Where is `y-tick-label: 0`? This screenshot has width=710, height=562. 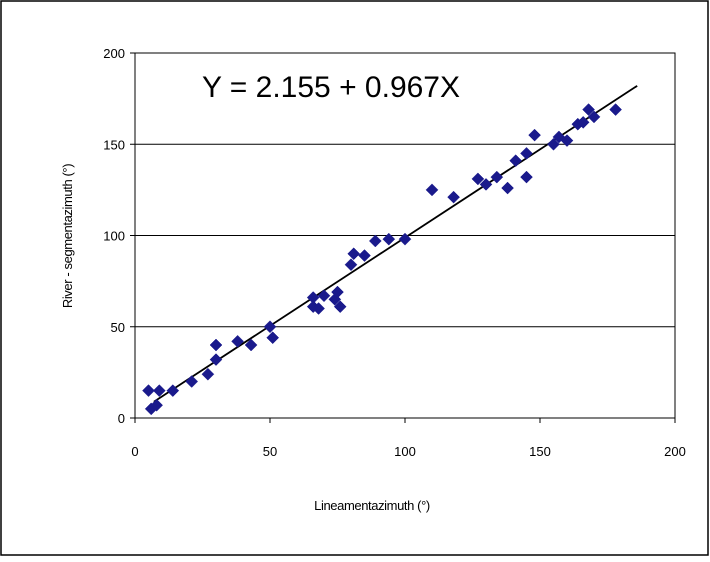
y-tick-label: 0 is located at coordinates (121, 418).